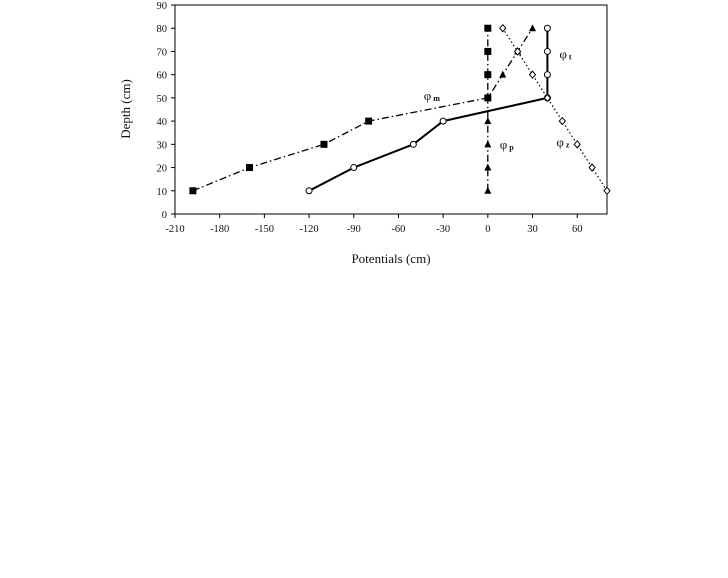 Image resolution: width=728 pixels, height=578 pixels. Describe the element at coordinates (532, 229) in the screenshot. I see `x-tick-label-8: 30` at that location.